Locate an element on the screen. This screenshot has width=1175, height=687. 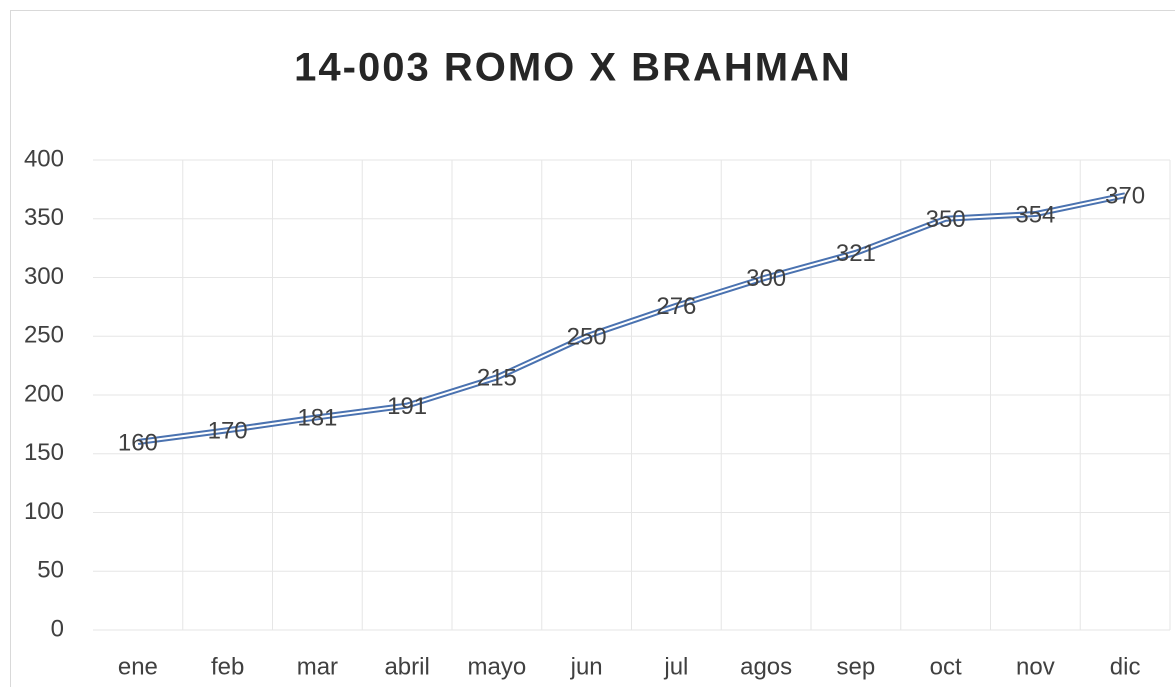
x-tick-label: ene is located at coordinates (138, 666).